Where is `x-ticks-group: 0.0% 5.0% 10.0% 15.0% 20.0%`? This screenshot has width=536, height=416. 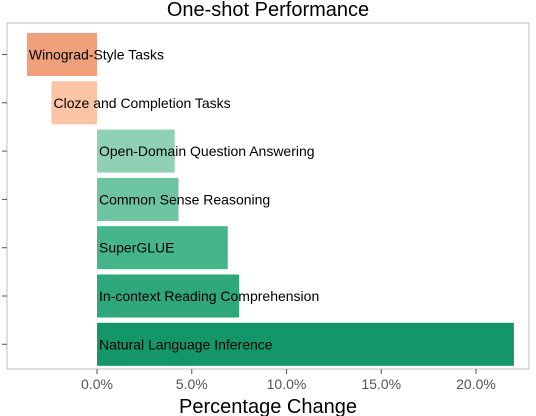
x-ticks-group: 0.0% 5.0% 10.0% 15.0% 20.0% is located at coordinates (288, 380).